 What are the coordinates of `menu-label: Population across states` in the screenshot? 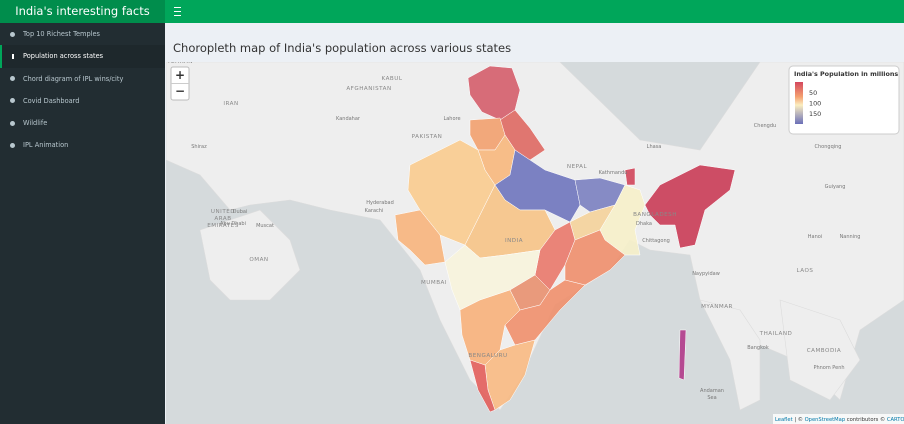 It's located at (63, 56).